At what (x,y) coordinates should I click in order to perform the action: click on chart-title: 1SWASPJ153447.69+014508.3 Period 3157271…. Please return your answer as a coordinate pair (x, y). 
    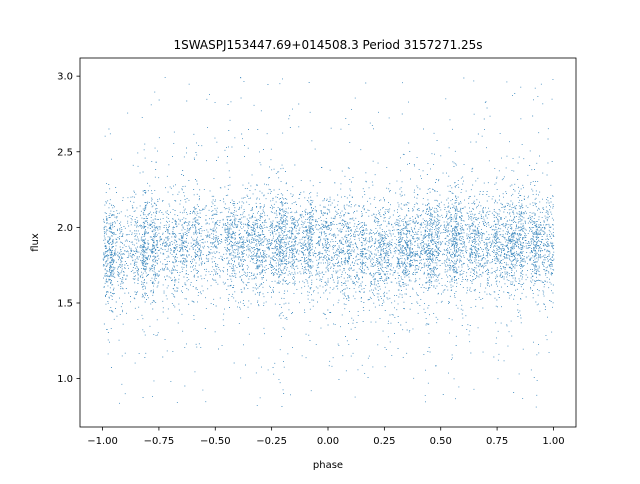
    Looking at the image, I should click on (327, 45).